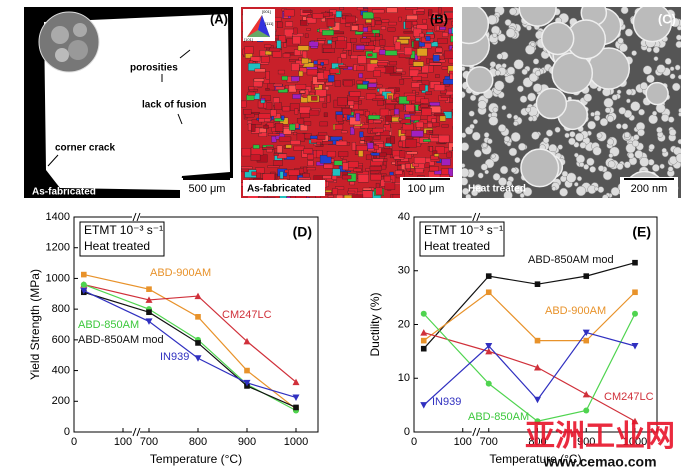  What do you see at coordinates (61, 309) in the screenshot?
I see `y-tick-label: 800` at bounding box center [61, 309].